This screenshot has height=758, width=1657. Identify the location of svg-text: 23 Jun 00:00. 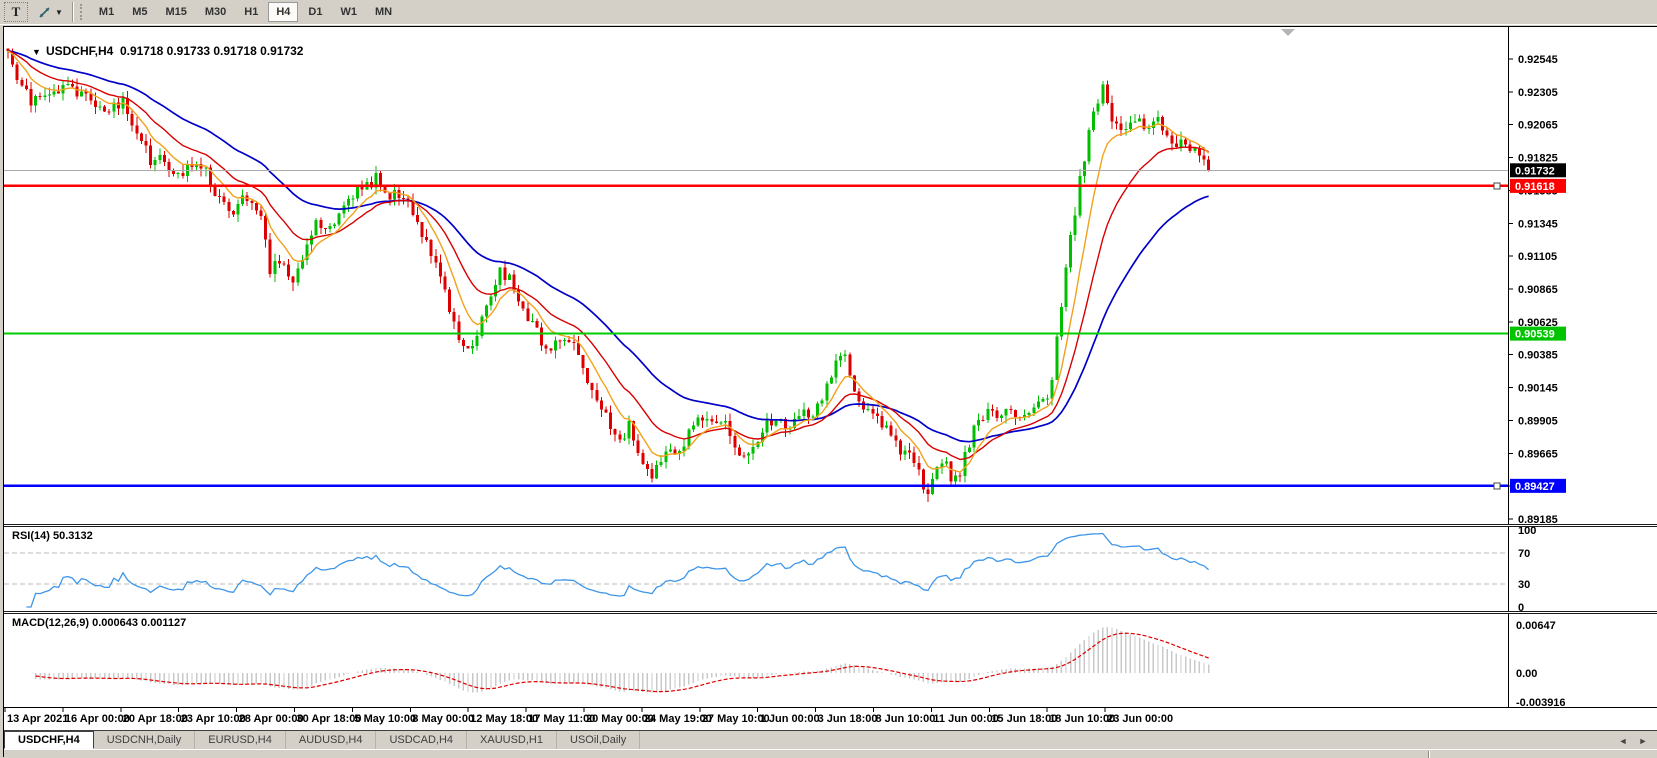
(1140, 719).